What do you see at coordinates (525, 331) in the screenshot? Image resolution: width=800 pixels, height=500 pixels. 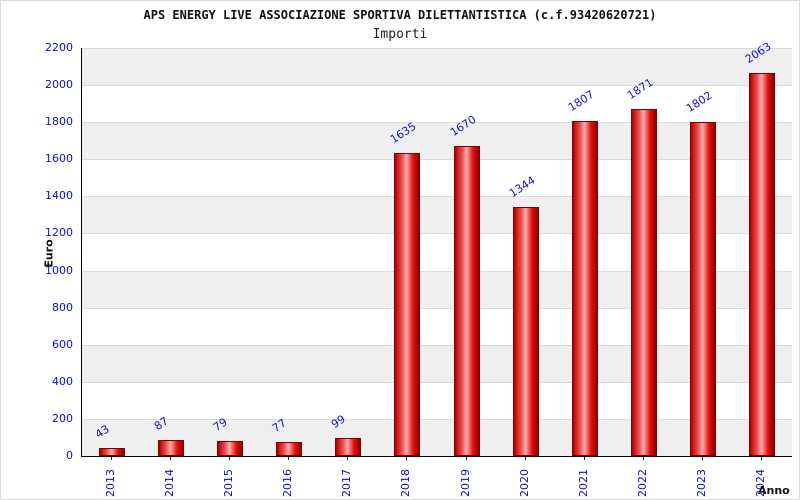 I see `bar-2020` at bounding box center [525, 331].